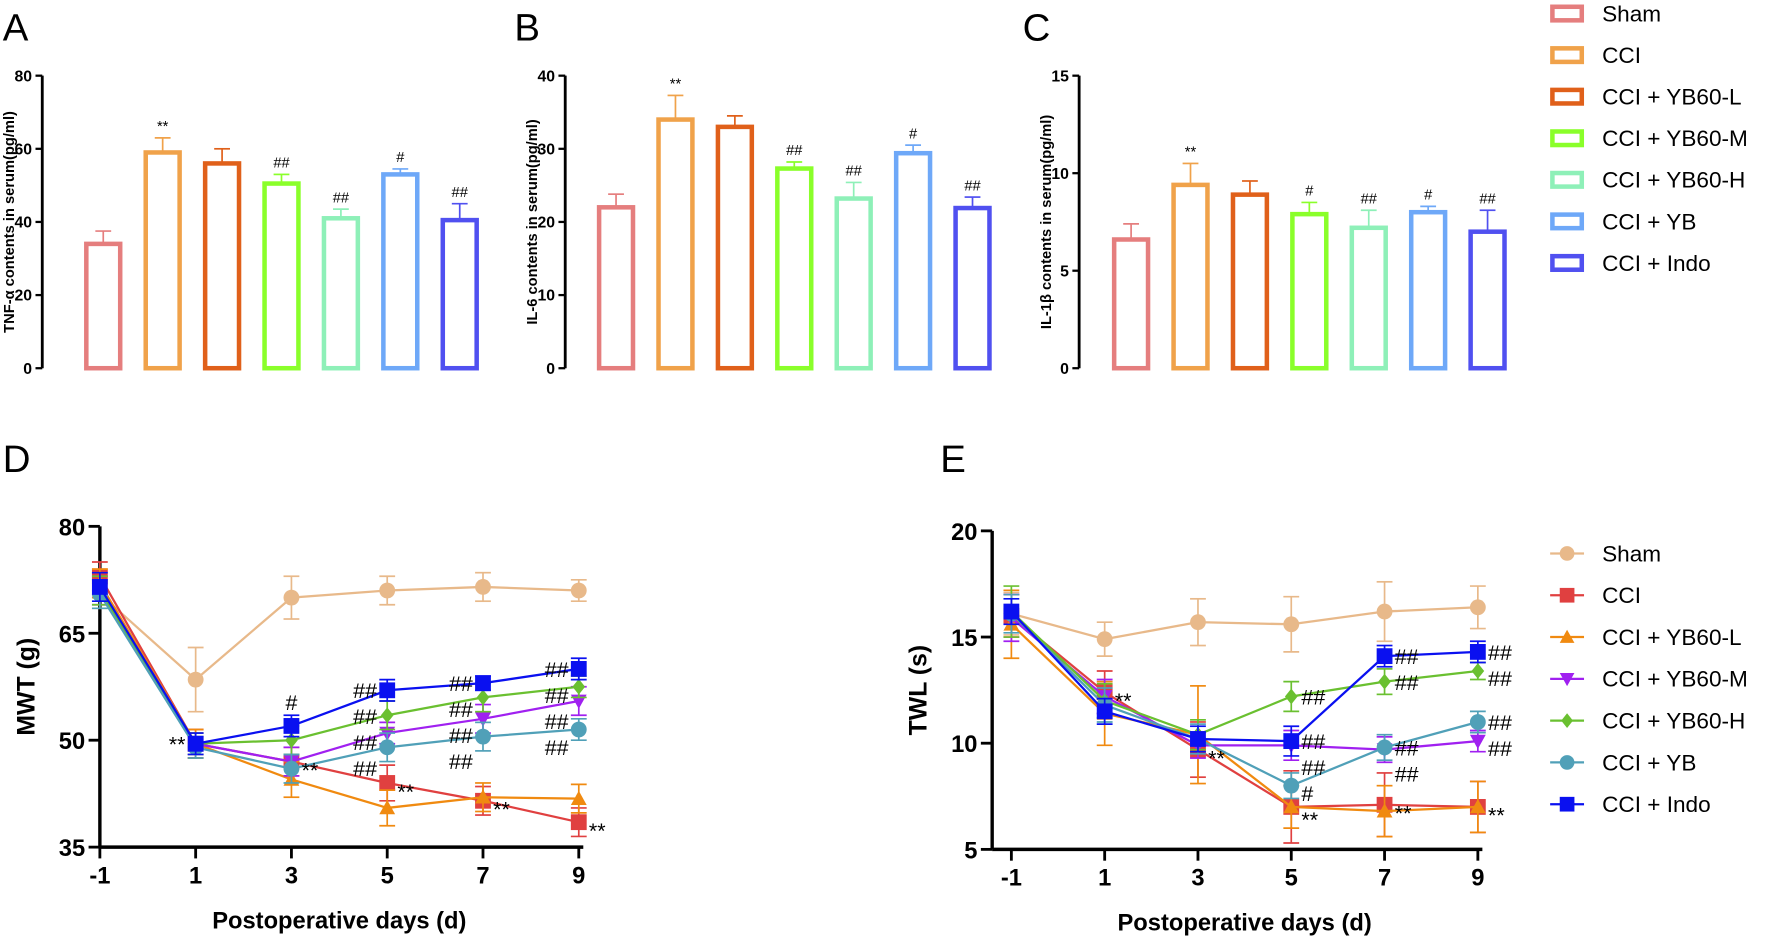 This screenshot has width=1772, height=942. I want to click on legend-label: CCI + YB60-M, so click(1675, 138).